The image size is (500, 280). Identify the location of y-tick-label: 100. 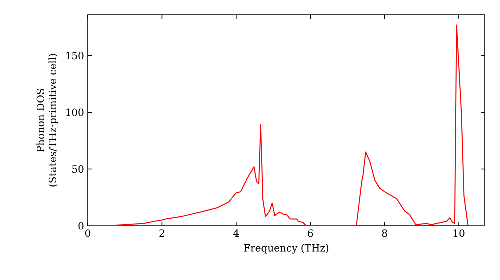
(75, 112).